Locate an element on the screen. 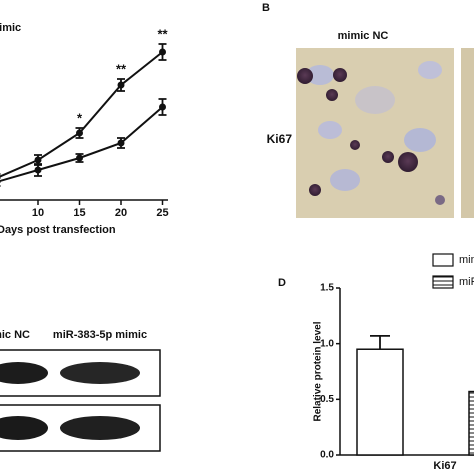 The width and height of the screenshot is (474, 474). error-bar is located at coordinates (380, 342).